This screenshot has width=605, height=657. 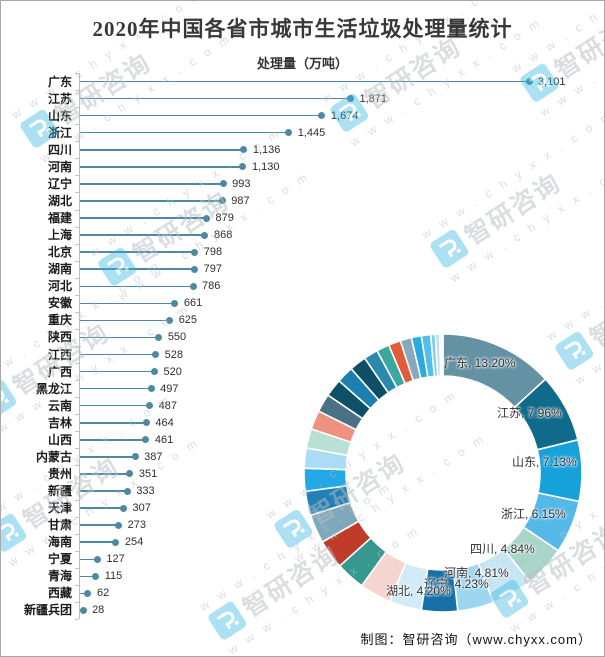 I want to click on bar-row: 西藏 62, so click(x=302, y=593).